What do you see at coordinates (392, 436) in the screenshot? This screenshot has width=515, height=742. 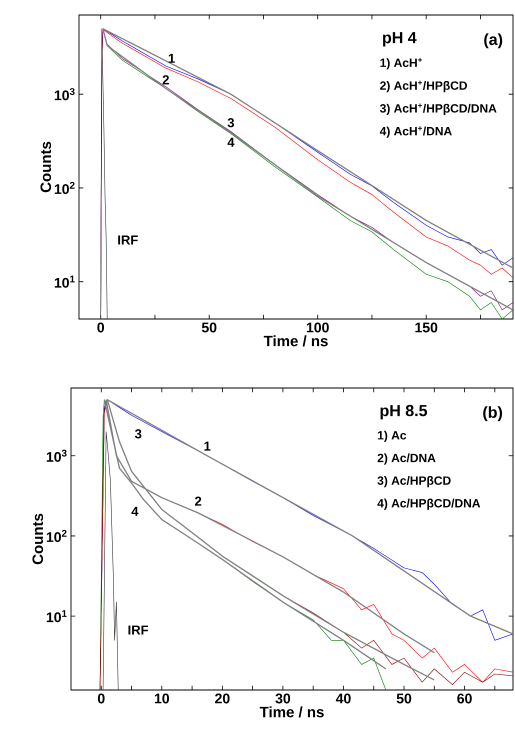 I see `annotation: 1) Ac` at bounding box center [392, 436].